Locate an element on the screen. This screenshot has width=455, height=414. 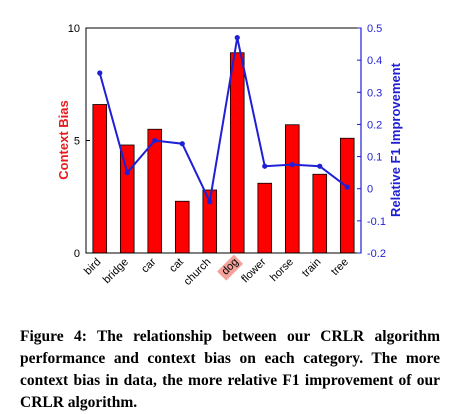
right-axis-ticks: -0.2 -0.1 0 0.1 0.2 0.3 0.4 0.5 is located at coordinates (371, 141).